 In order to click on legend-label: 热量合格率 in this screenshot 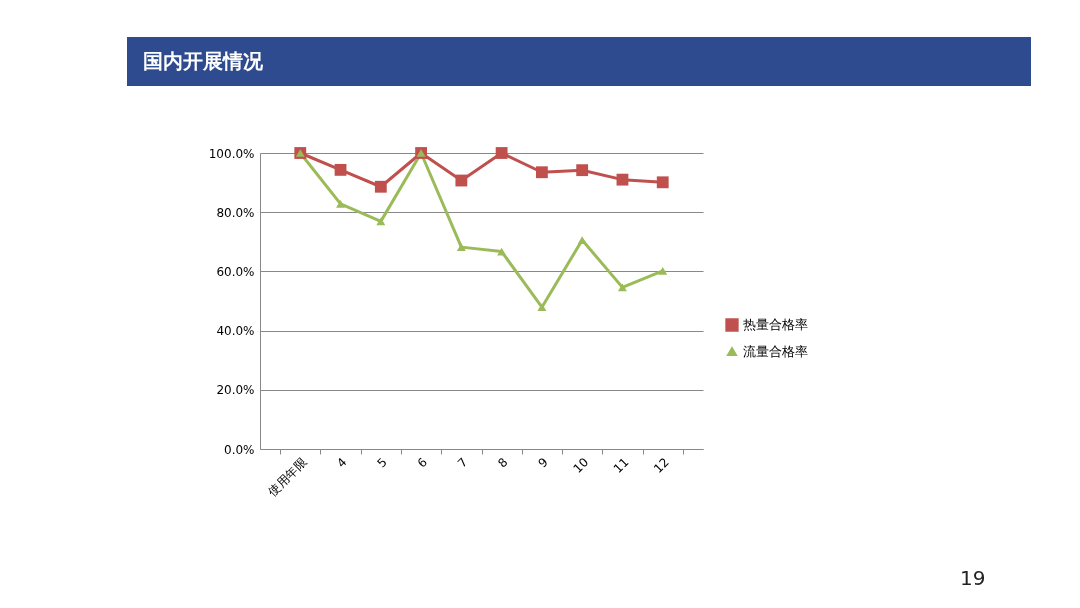, I will do `click(775, 324)`.